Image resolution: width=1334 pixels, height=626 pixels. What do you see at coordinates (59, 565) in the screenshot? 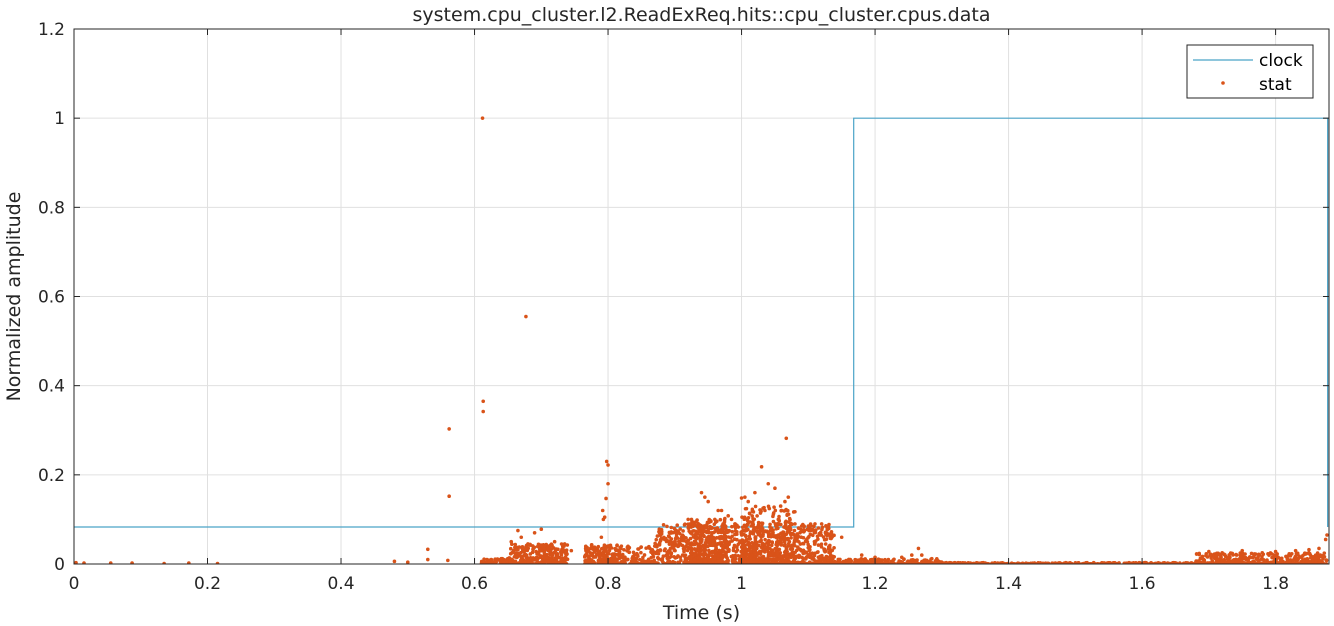
I see `y-tick-label: 0` at bounding box center [59, 565].